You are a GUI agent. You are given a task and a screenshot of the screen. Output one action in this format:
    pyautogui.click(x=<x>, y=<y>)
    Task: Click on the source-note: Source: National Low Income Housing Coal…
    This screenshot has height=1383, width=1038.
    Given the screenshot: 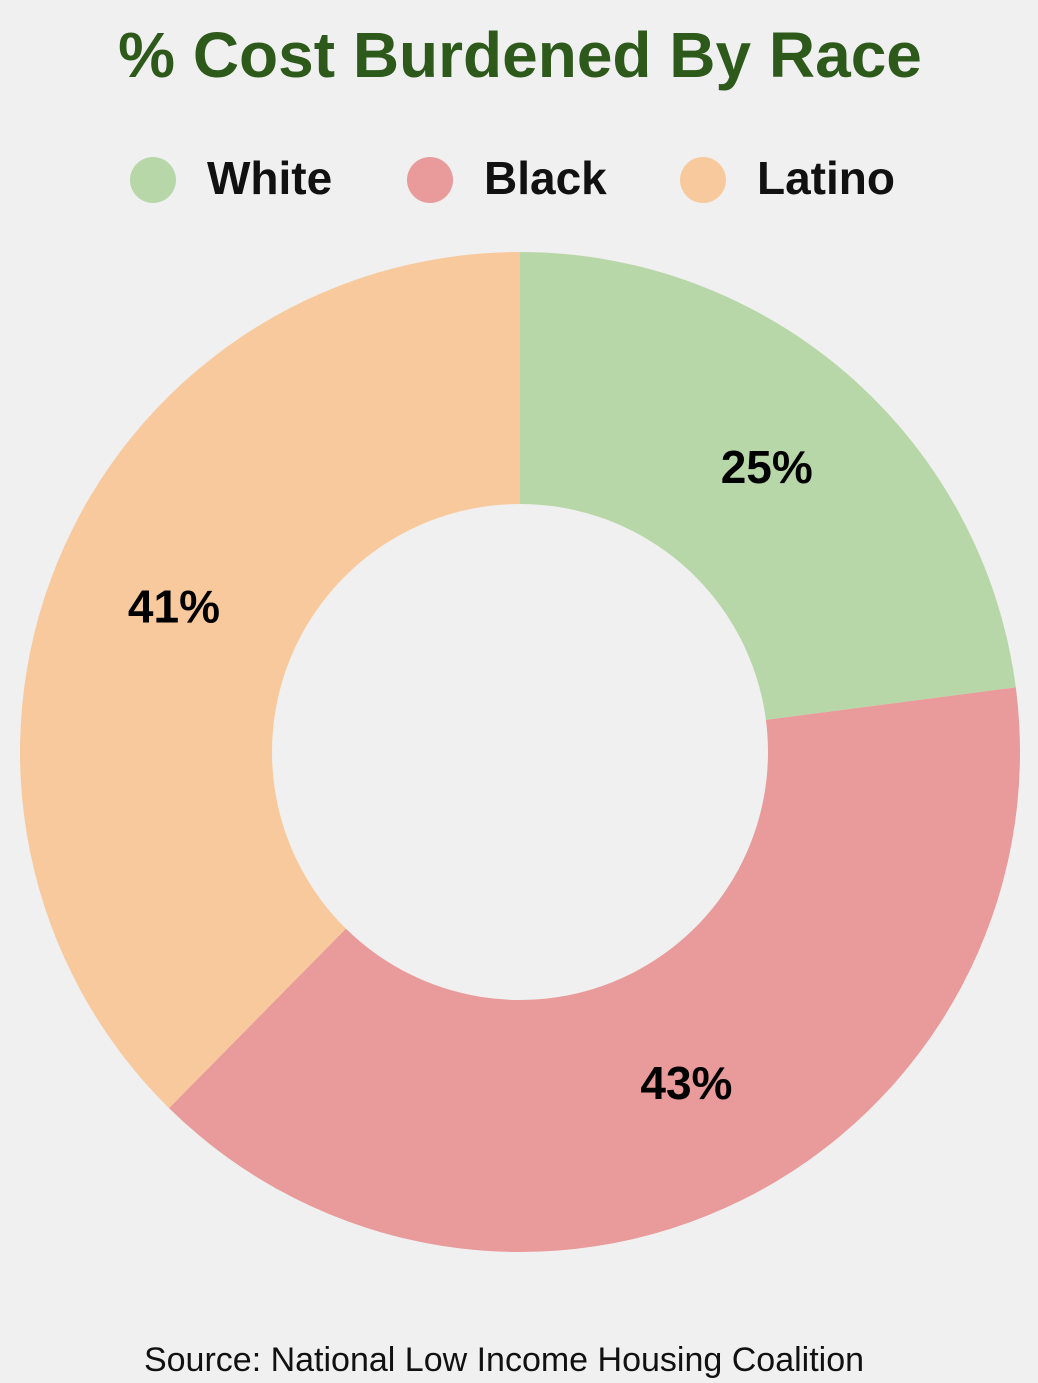 What is the action you would take?
    pyautogui.click(x=504, y=1360)
    